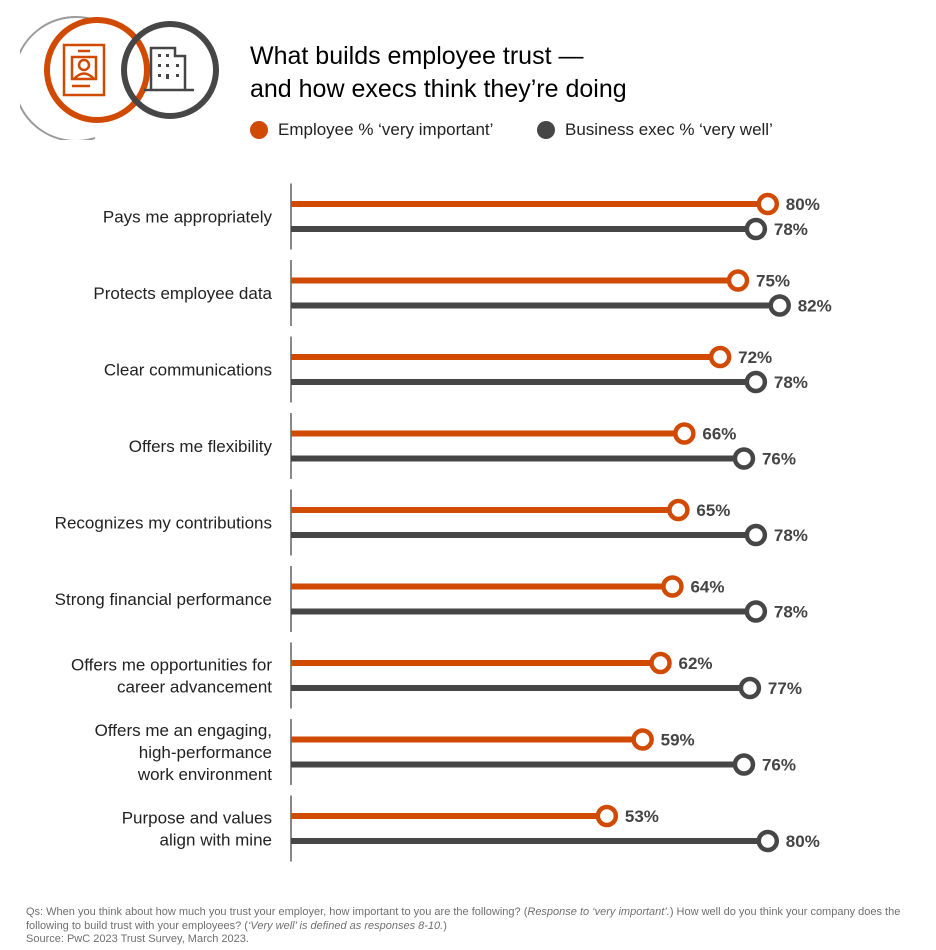 This screenshot has height=950, width=936. Describe the element at coordinates (678, 740) in the screenshot. I see `data-label: 59%` at that location.